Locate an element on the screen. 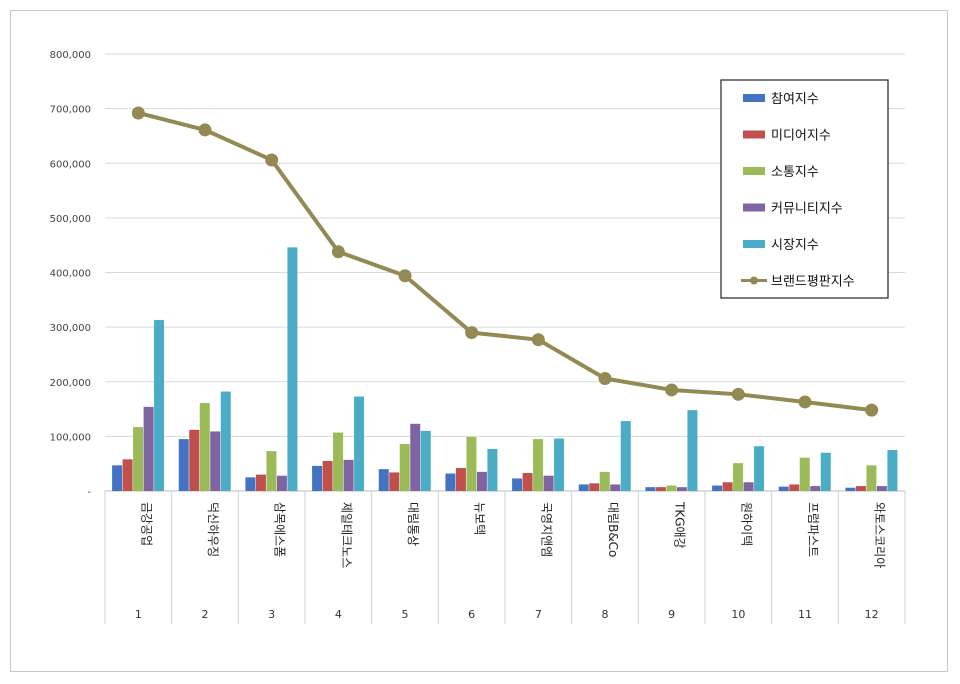  rank-label: 8 is located at coordinates (605, 614).